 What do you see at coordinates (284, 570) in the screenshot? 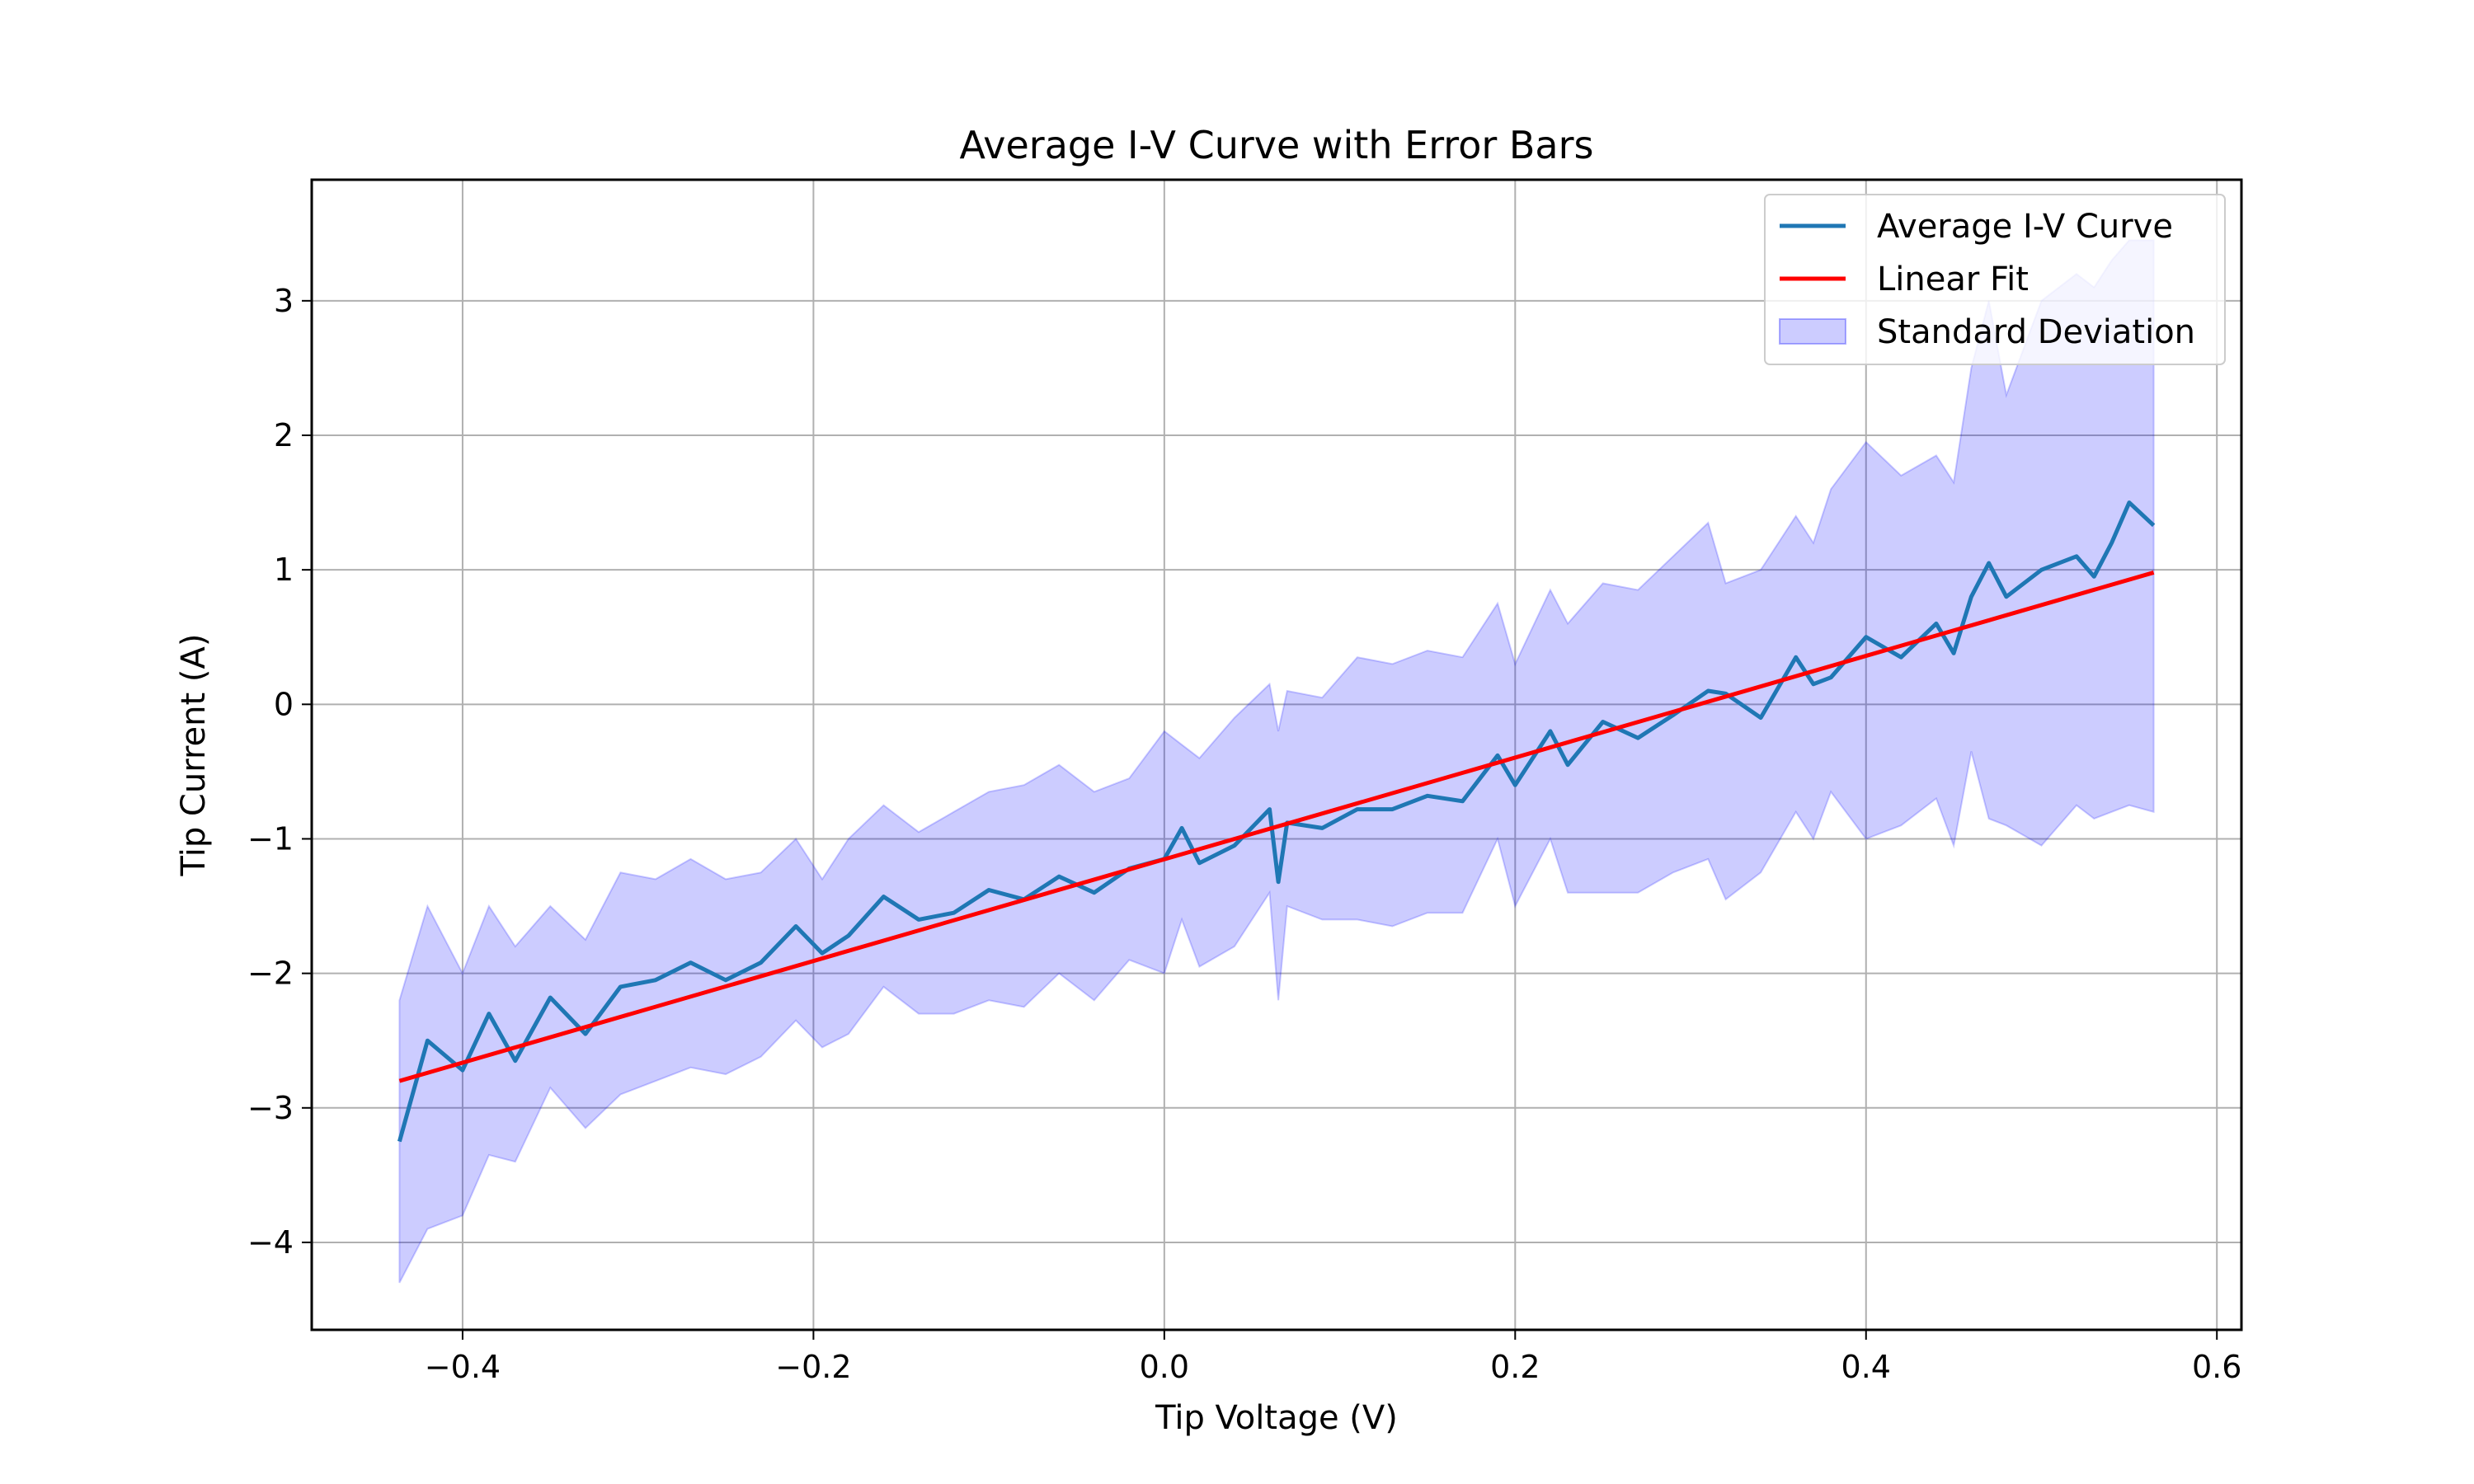
I see `y-tick-label: 1` at bounding box center [284, 570].